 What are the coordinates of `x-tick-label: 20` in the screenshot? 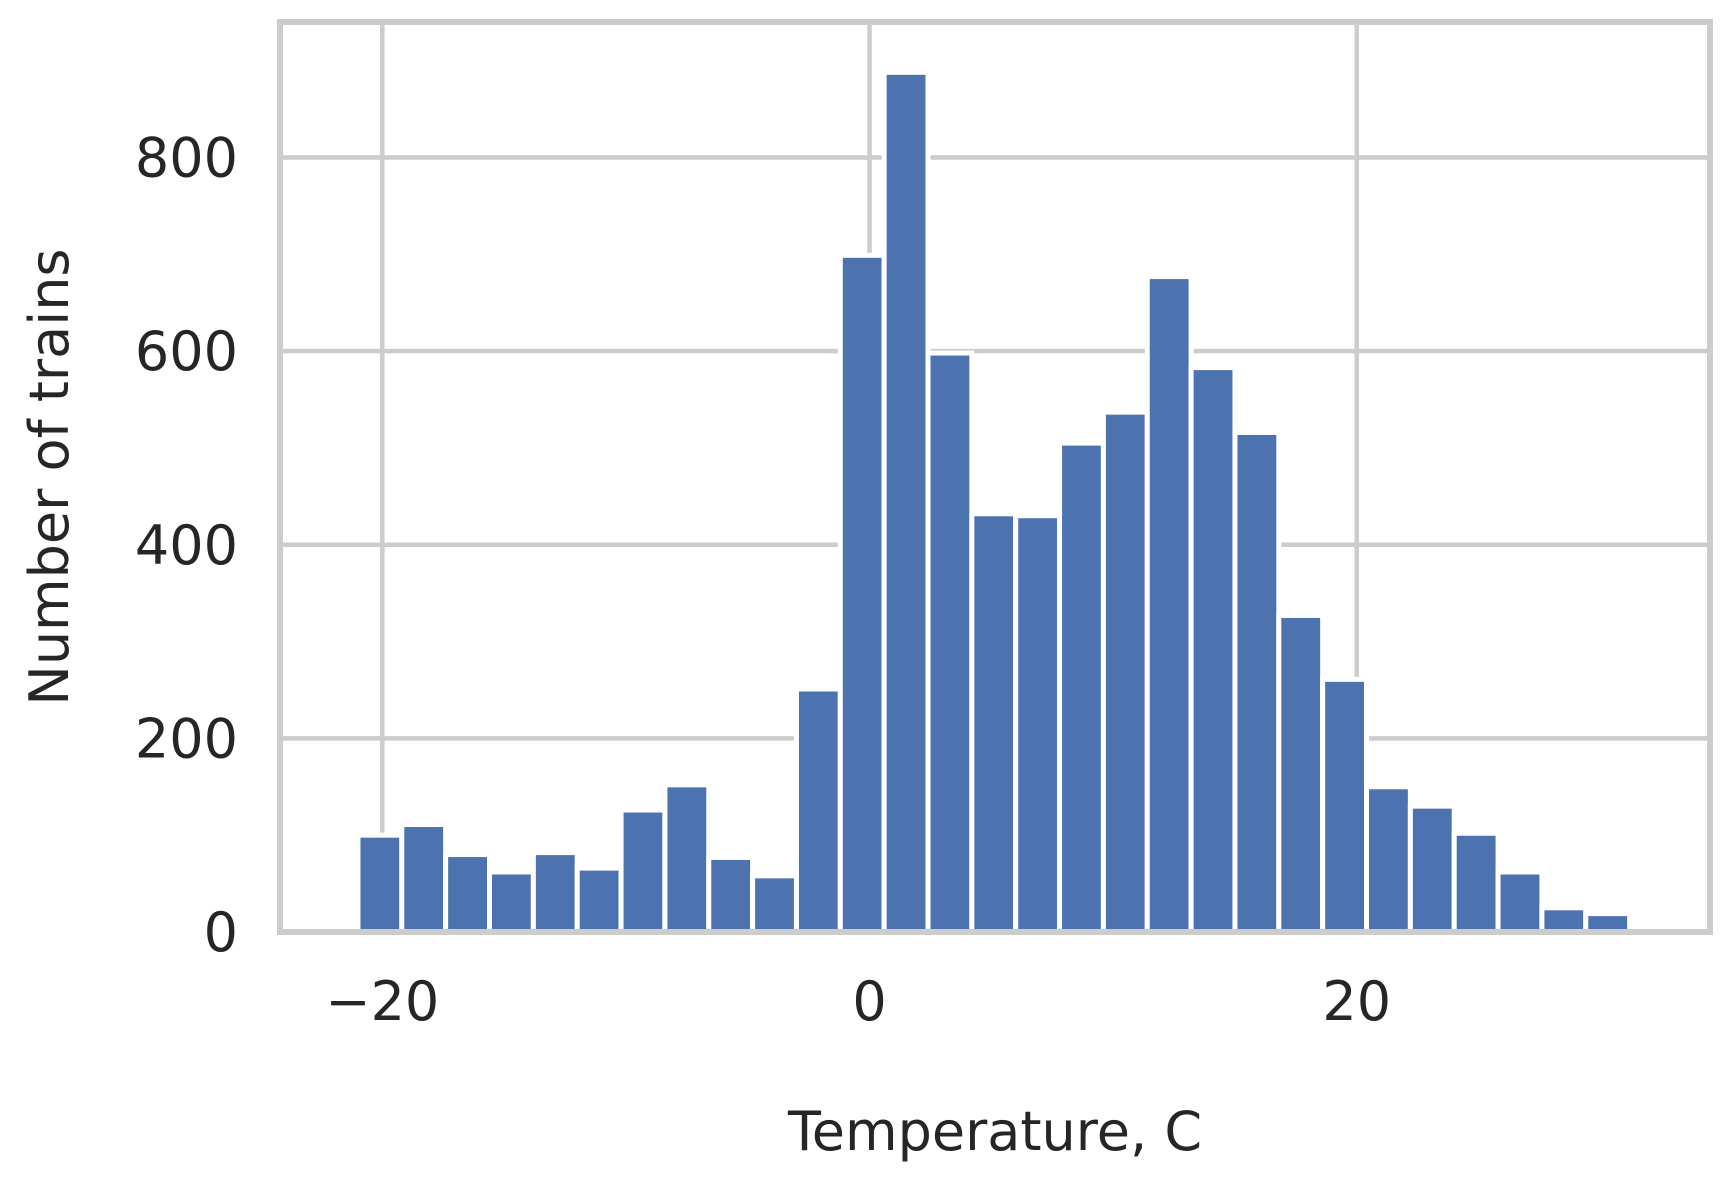 It's located at (1356, 1001).